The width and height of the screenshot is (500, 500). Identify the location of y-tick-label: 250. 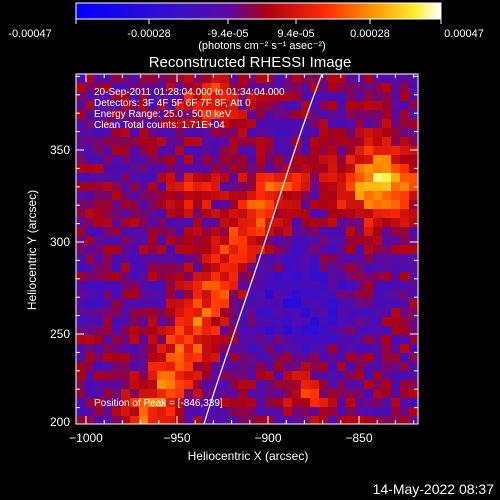
(60, 334).